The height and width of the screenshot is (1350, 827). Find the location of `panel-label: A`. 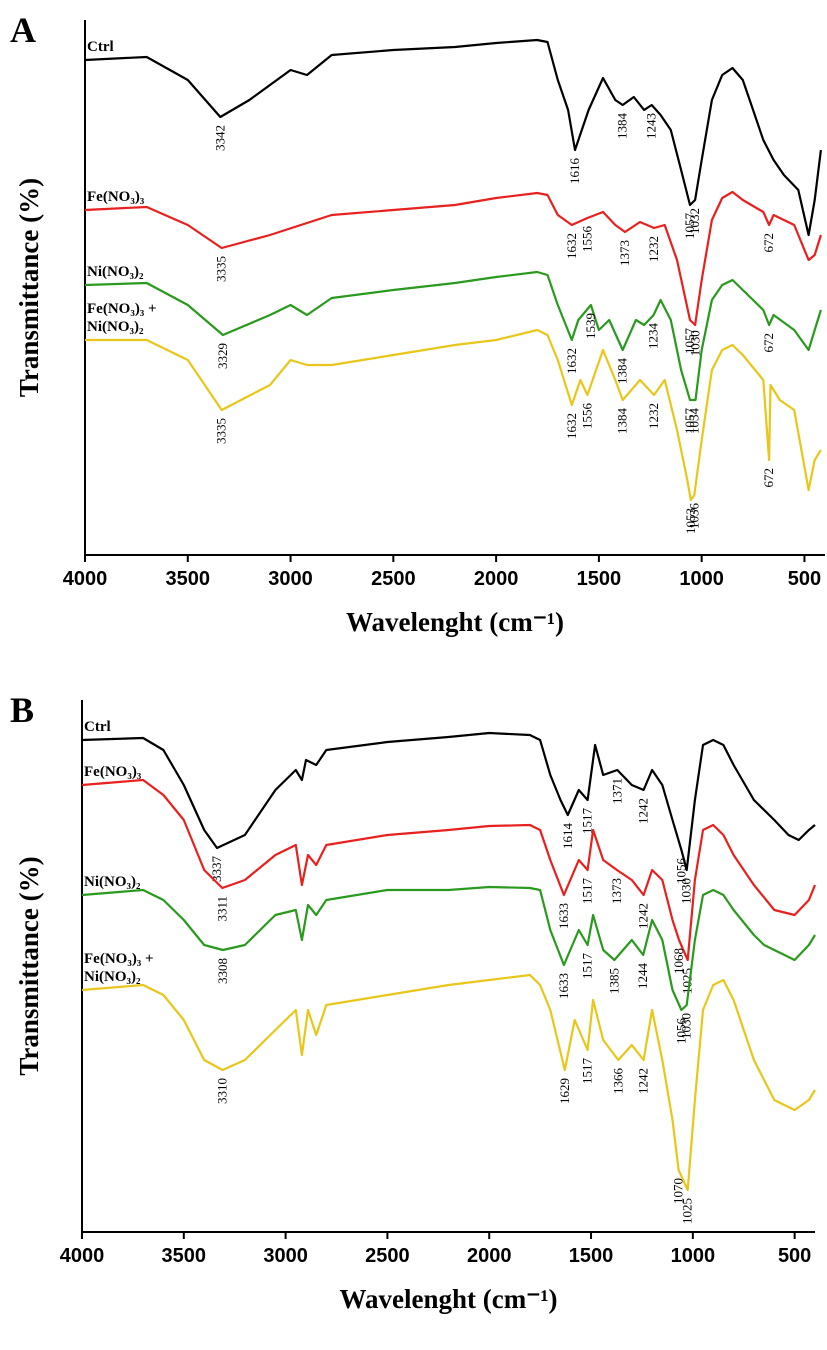

panel-label: A is located at coordinates (23, 30).